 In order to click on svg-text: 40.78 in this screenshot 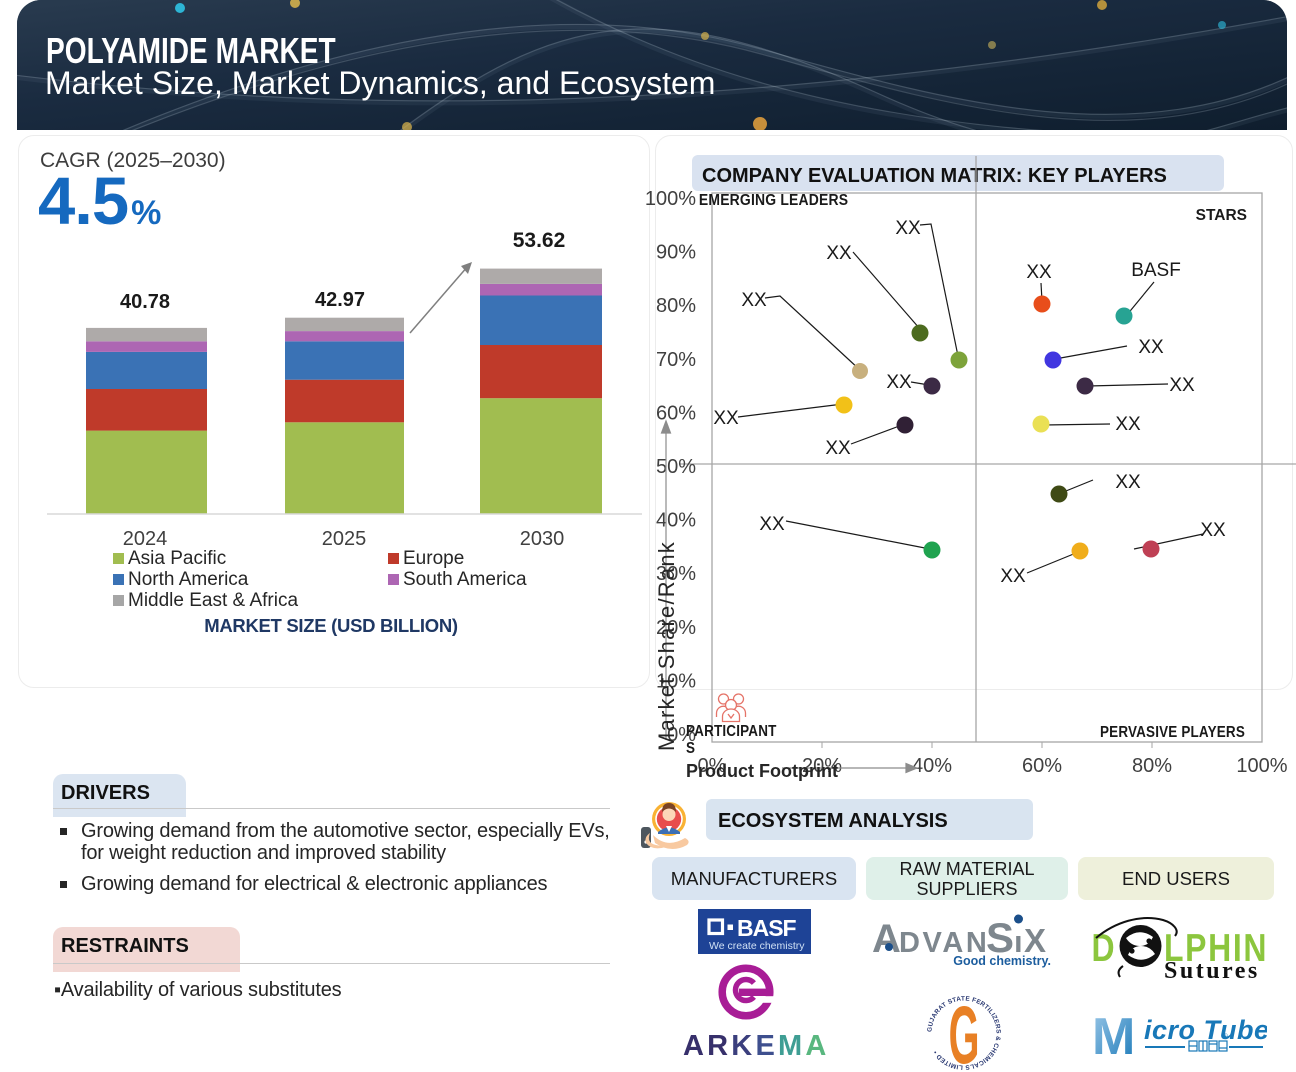, I will do `click(145, 302)`.